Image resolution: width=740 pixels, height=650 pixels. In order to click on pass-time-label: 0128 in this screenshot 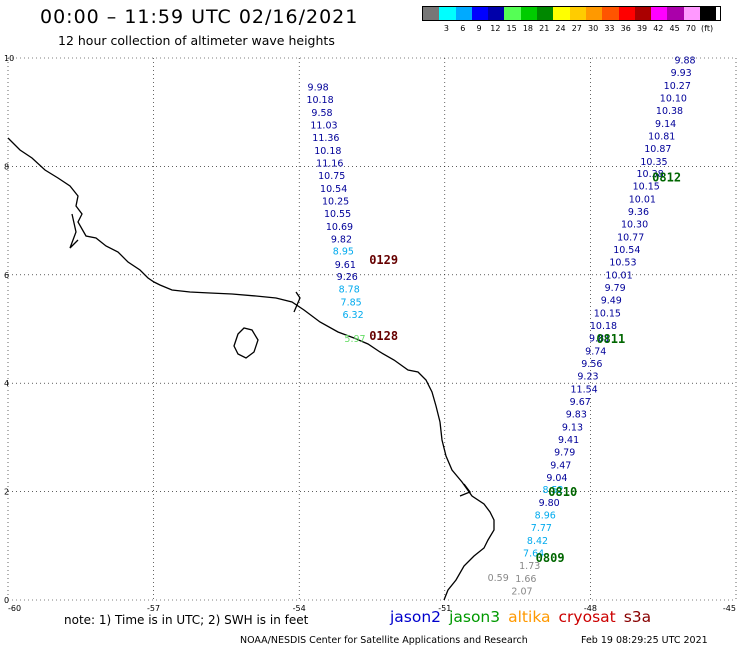, I will do `click(383, 336)`.